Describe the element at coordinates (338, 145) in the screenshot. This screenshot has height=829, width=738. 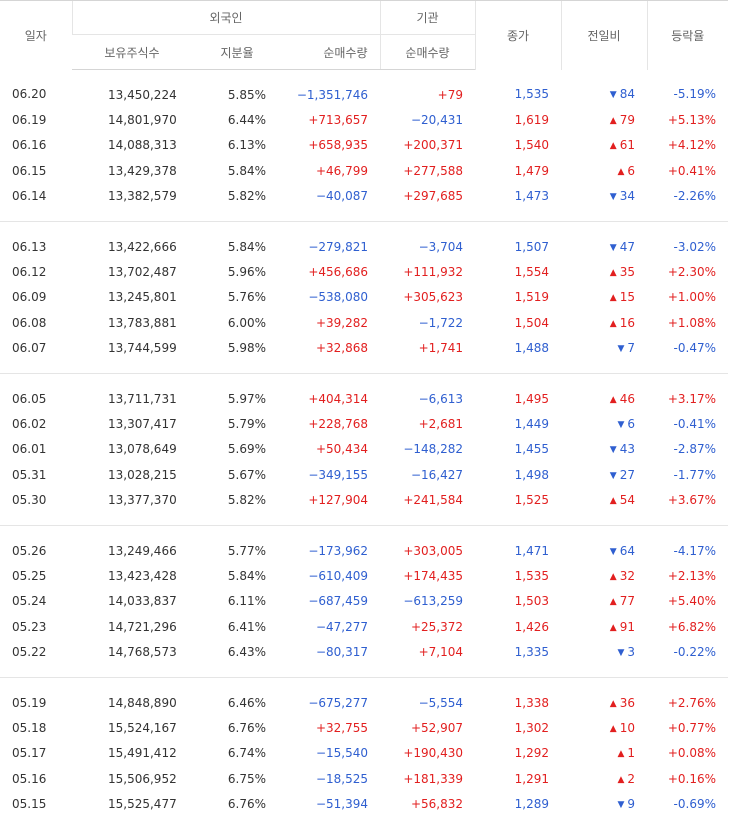
I see `foreign-net-cell: +658,935` at that location.